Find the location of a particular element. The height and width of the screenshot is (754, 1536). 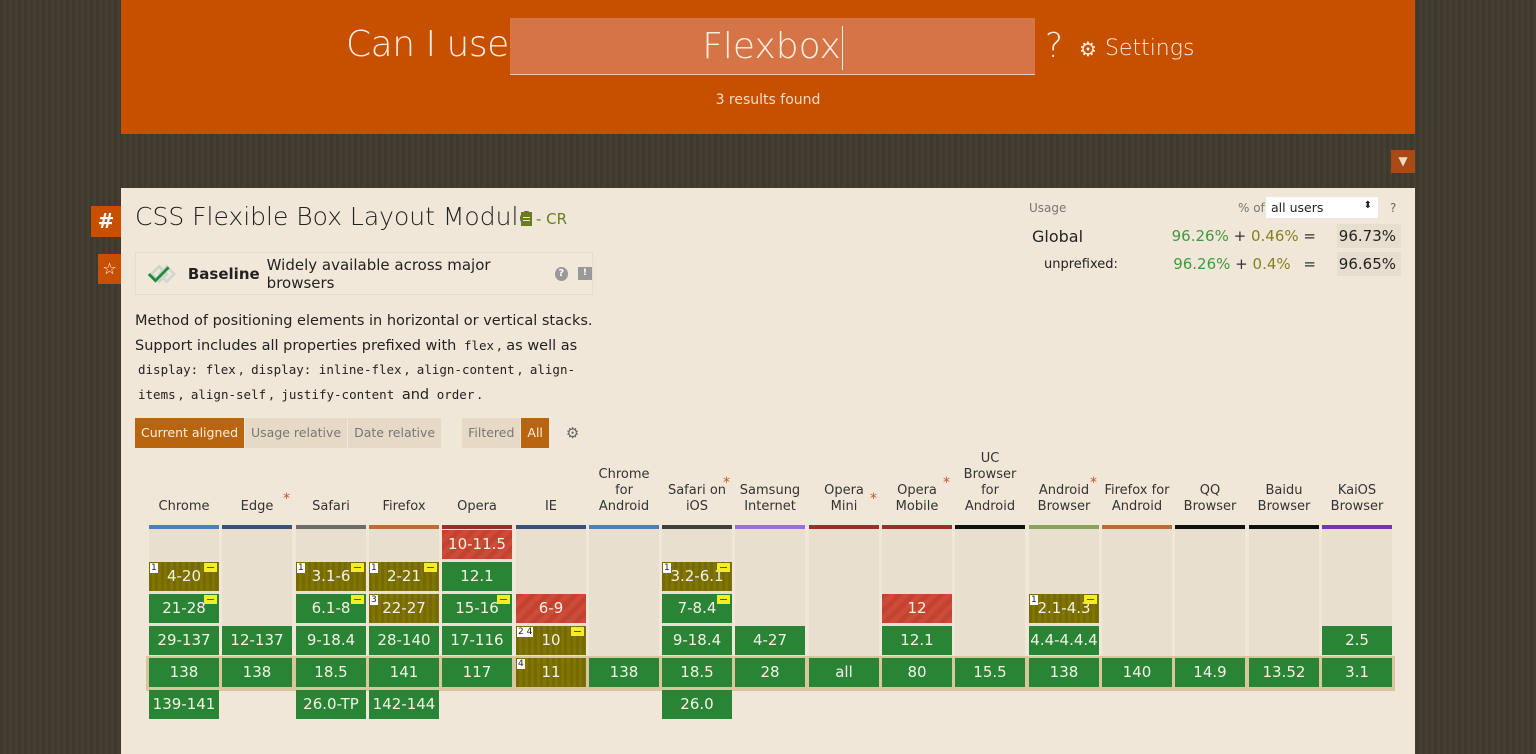

support-cell: 4-20 1 is located at coordinates (184, 576).